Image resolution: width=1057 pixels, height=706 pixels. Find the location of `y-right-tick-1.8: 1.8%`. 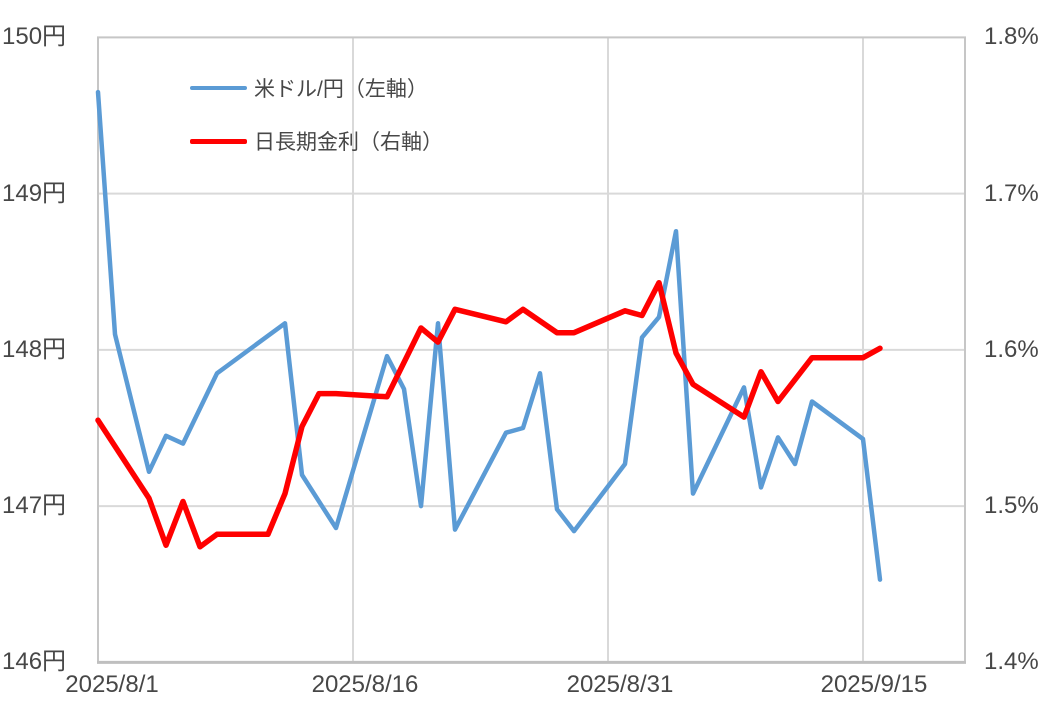

y-right-tick-1.8: 1.8% is located at coordinates (1011, 36).